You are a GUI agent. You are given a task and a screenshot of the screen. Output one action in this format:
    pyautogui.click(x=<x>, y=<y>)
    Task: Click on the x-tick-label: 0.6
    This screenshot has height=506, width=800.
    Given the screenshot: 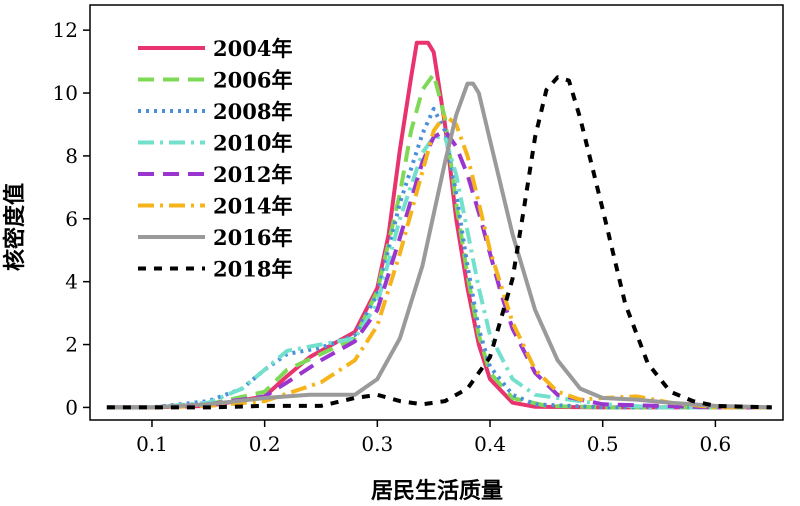 What is the action you would take?
    pyautogui.click(x=715, y=444)
    